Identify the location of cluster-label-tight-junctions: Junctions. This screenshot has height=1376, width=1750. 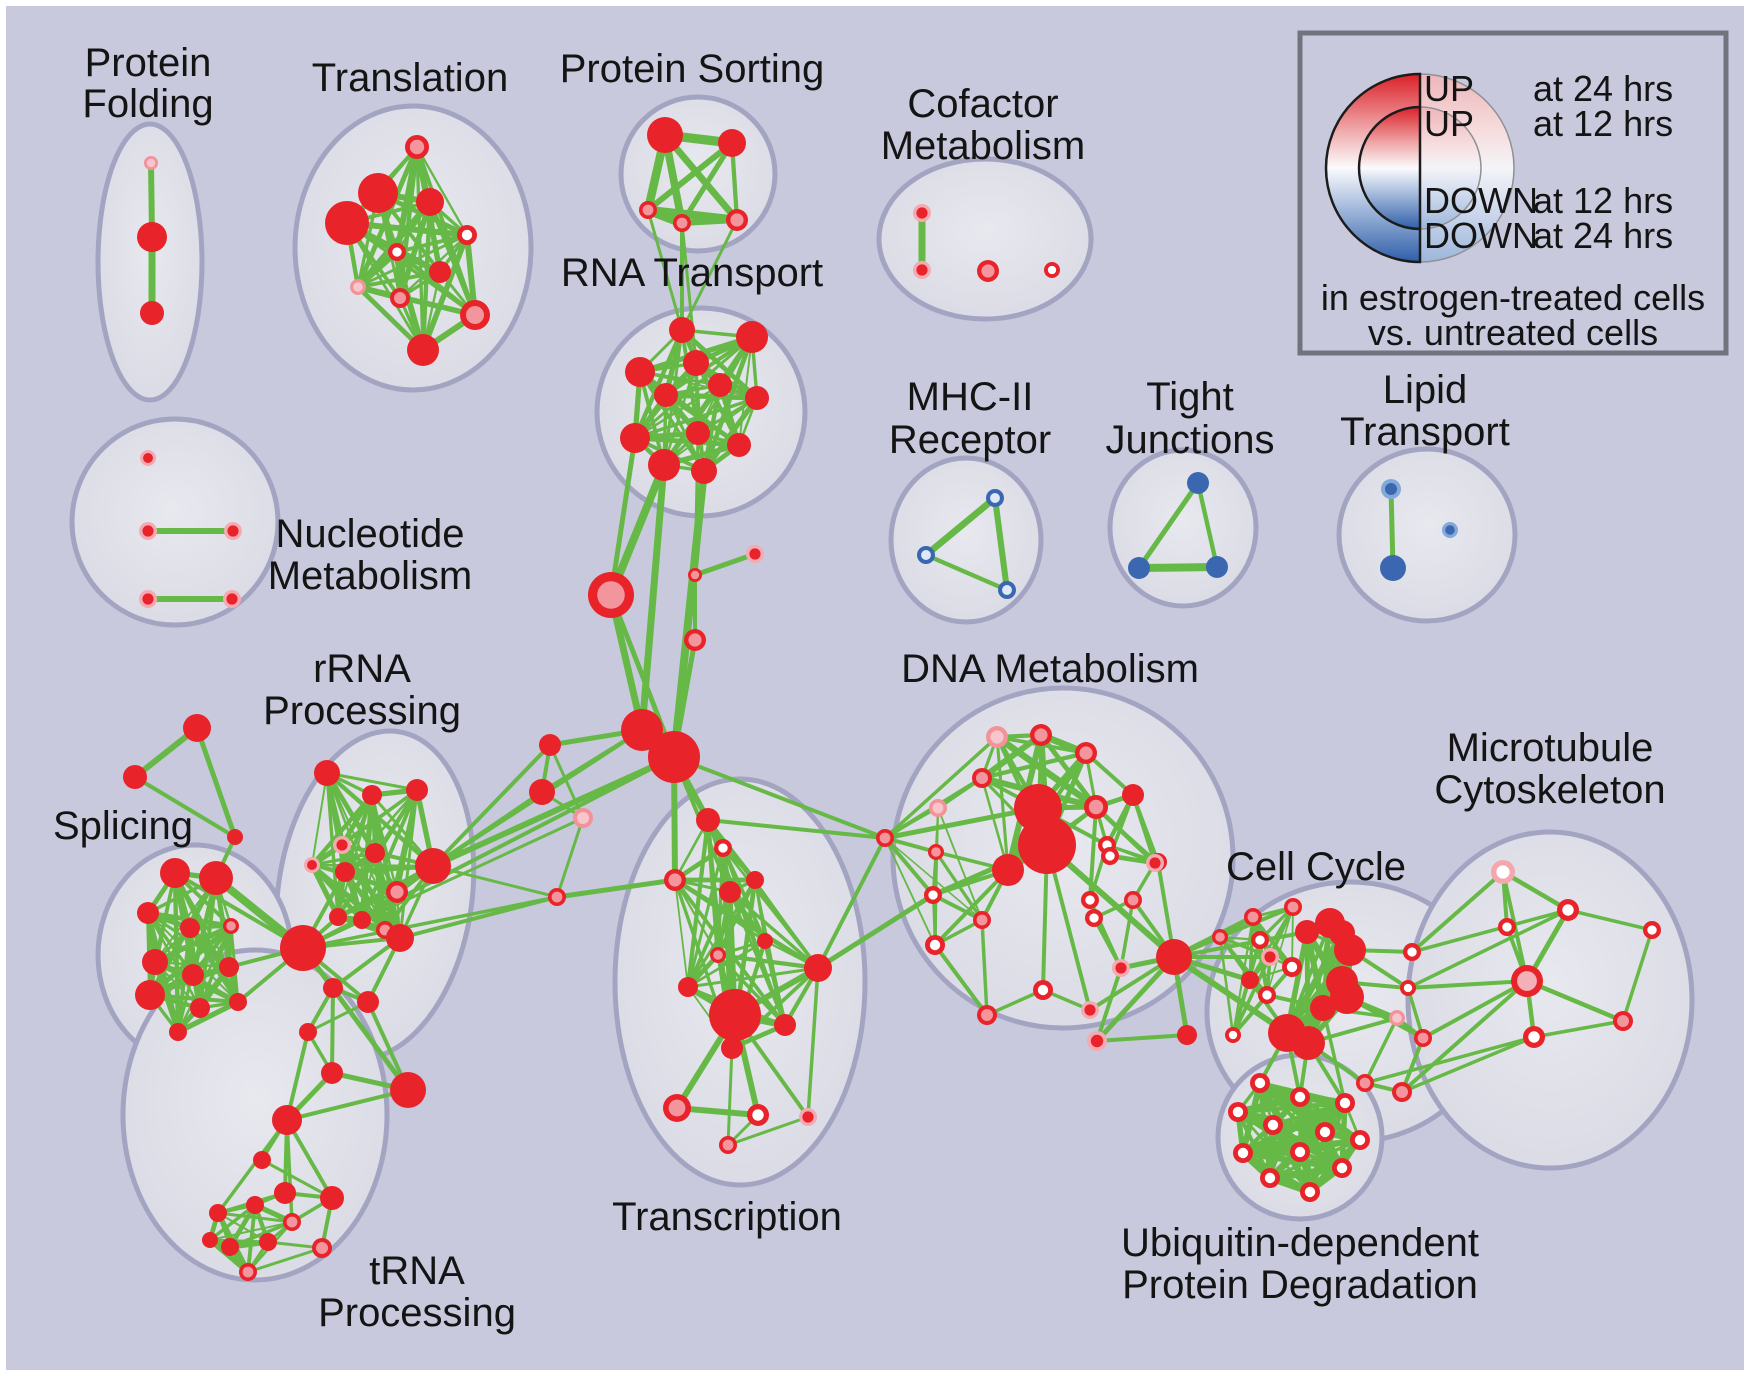
(1190, 440).